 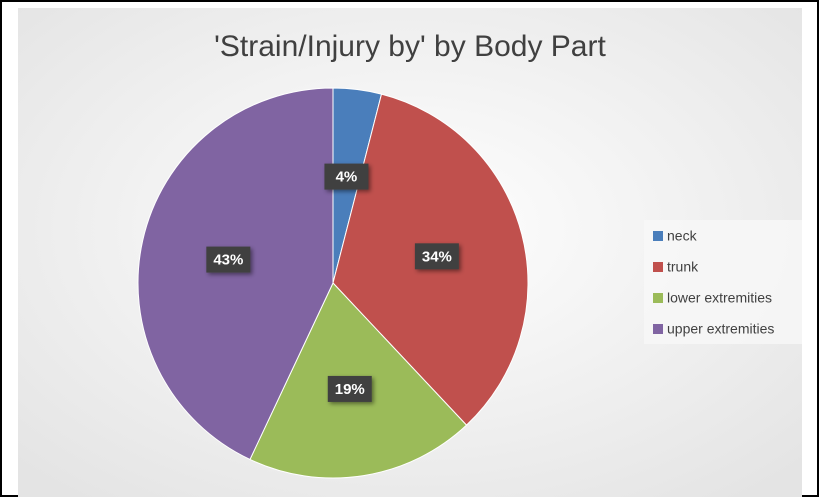 I want to click on data-label-group: 43%, so click(x=228, y=259).